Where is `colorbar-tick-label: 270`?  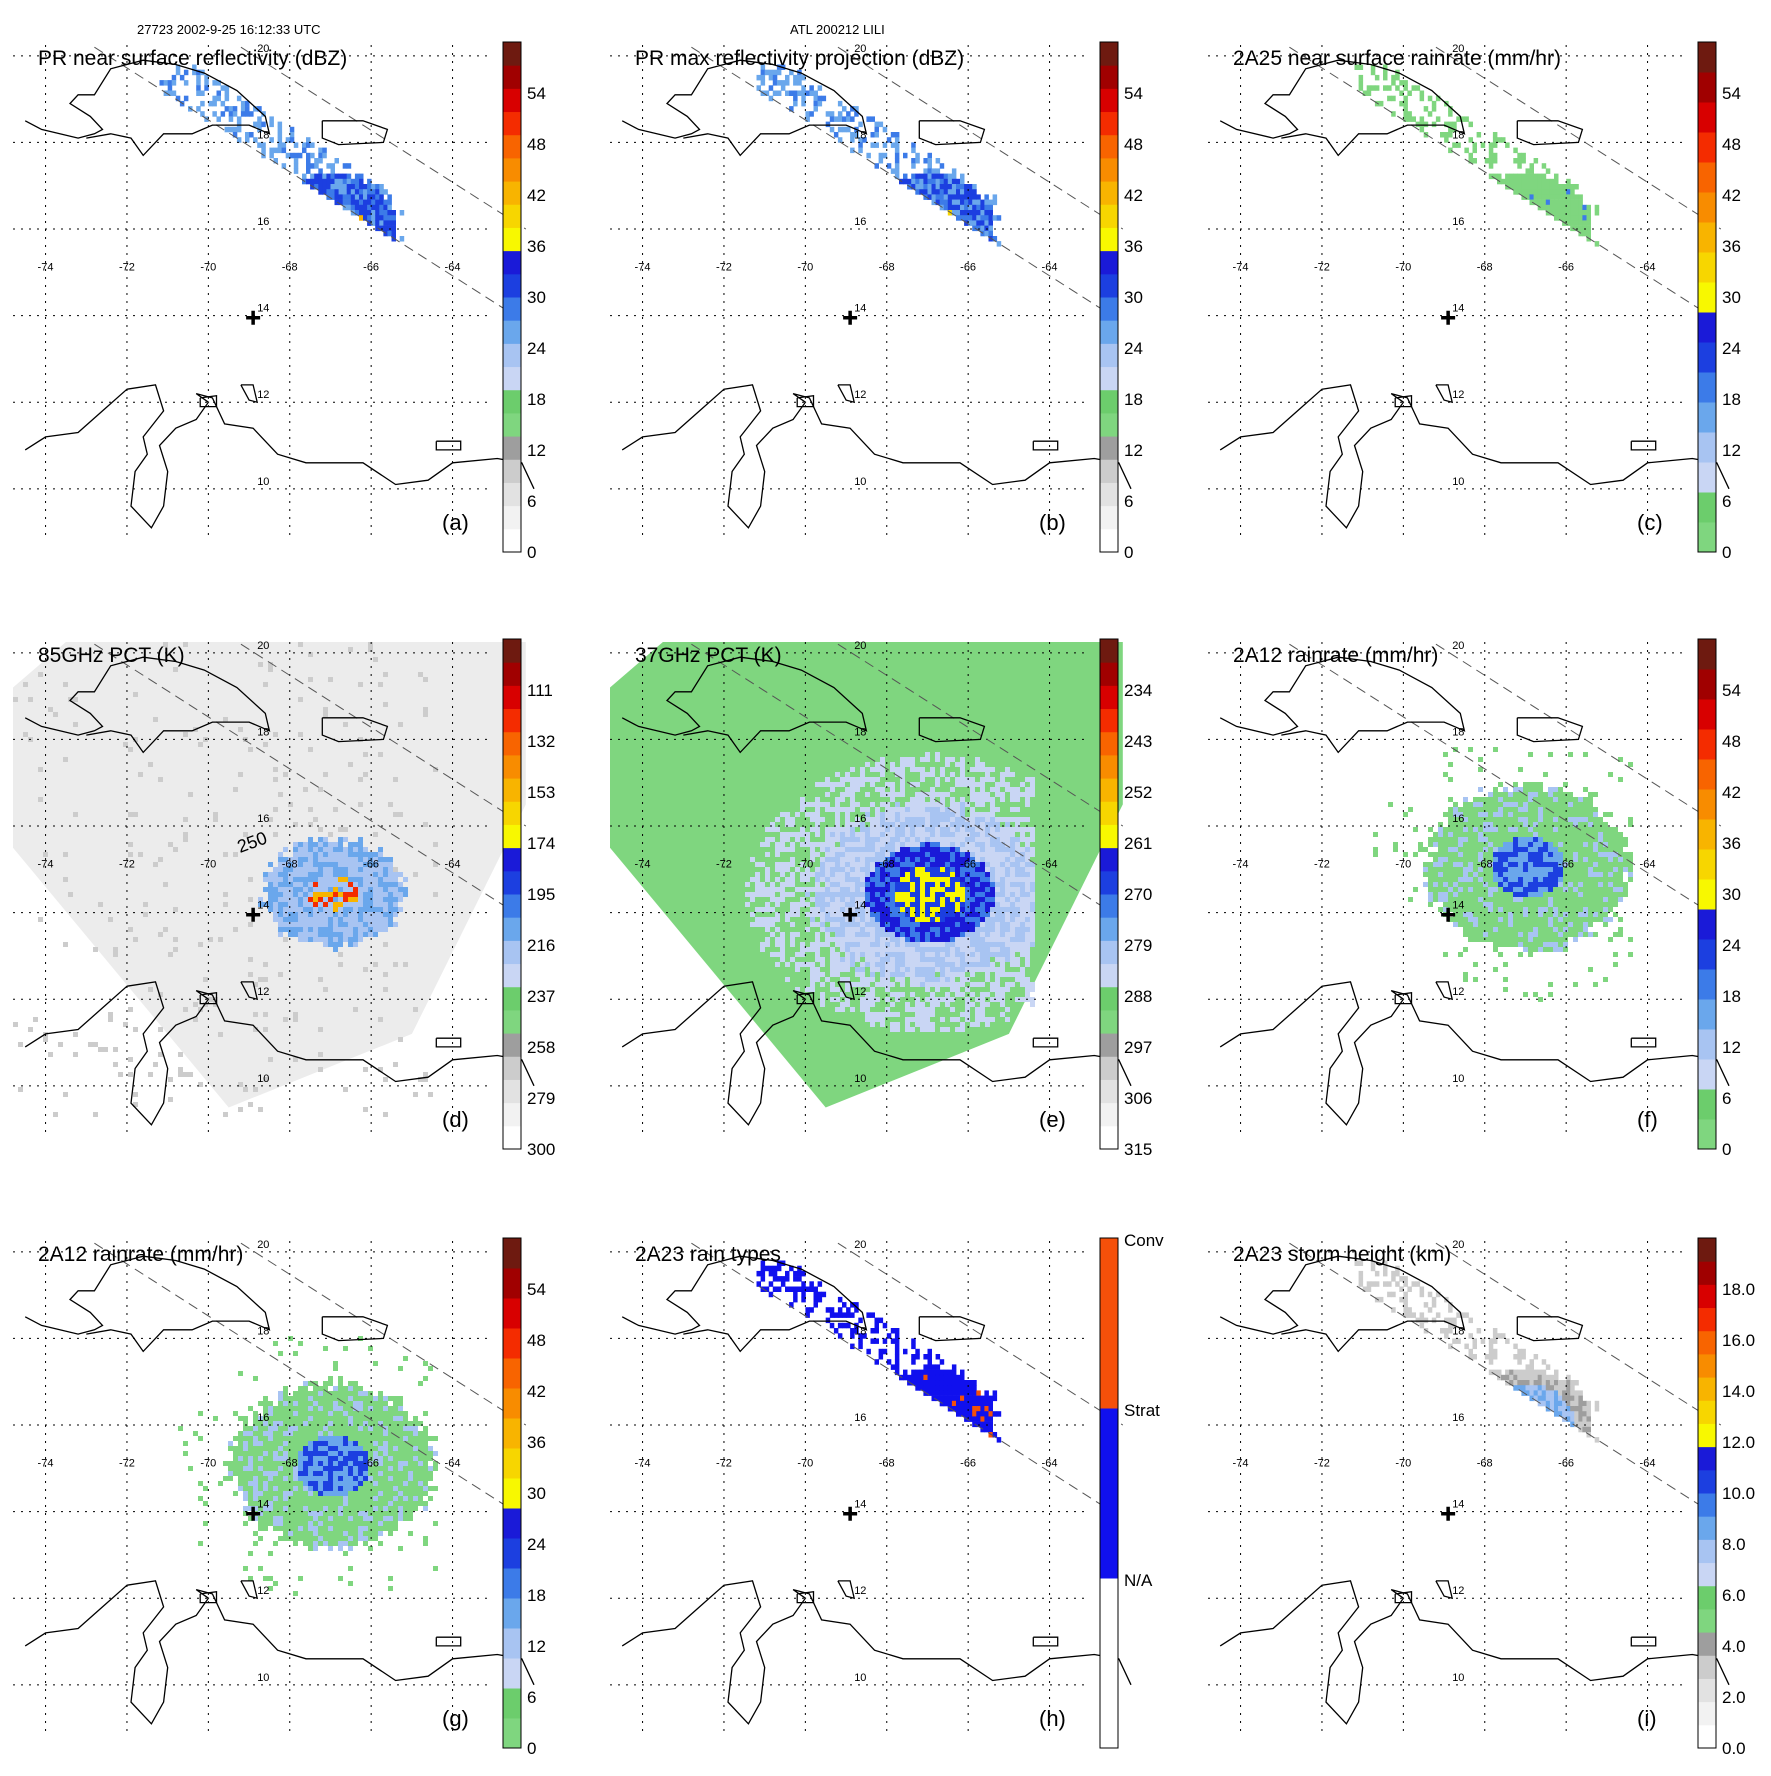 colorbar-tick-label: 270 is located at coordinates (1138, 894).